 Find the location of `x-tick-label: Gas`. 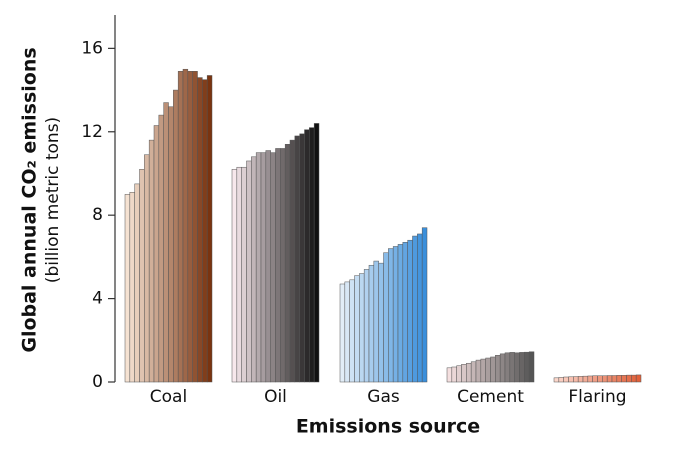

x-tick-label: Gas is located at coordinates (383, 397).